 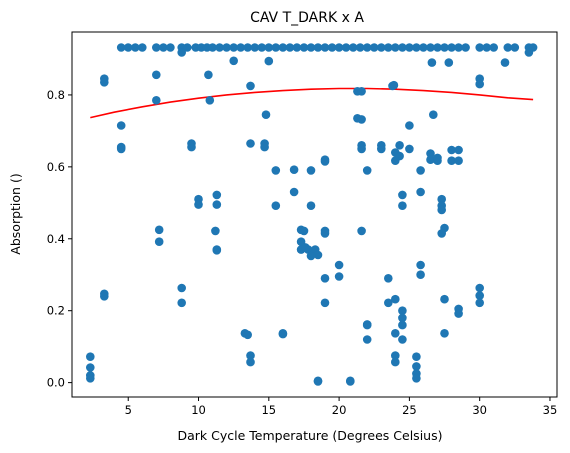 What do you see at coordinates (409, 410) in the screenshot?
I see `x-tick-label: 25` at bounding box center [409, 410].